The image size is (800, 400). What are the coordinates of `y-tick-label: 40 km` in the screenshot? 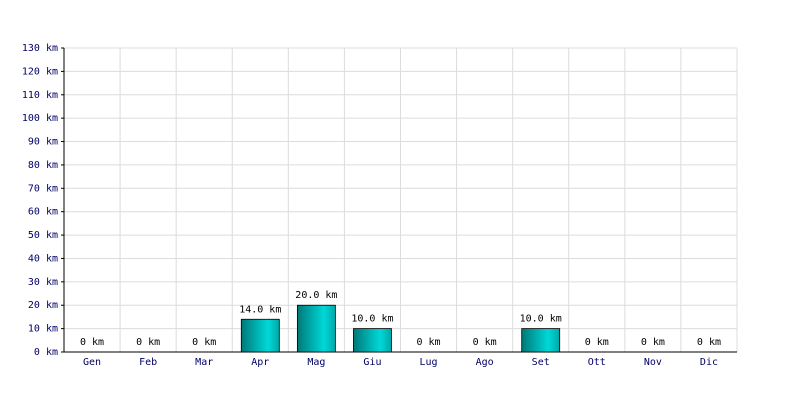 It's located at (43, 258).